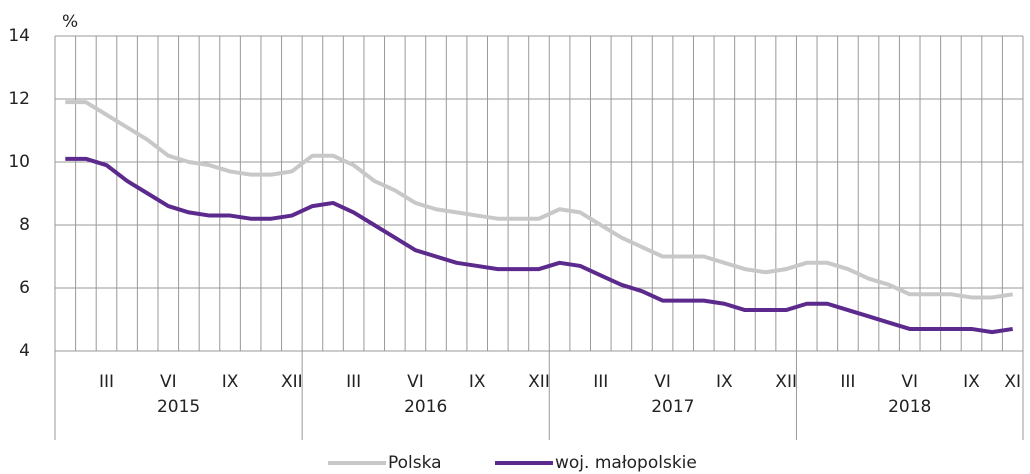 This screenshot has width=1030, height=474. What do you see at coordinates (19, 99) in the screenshot?
I see `y-tick-label: 12` at bounding box center [19, 99].